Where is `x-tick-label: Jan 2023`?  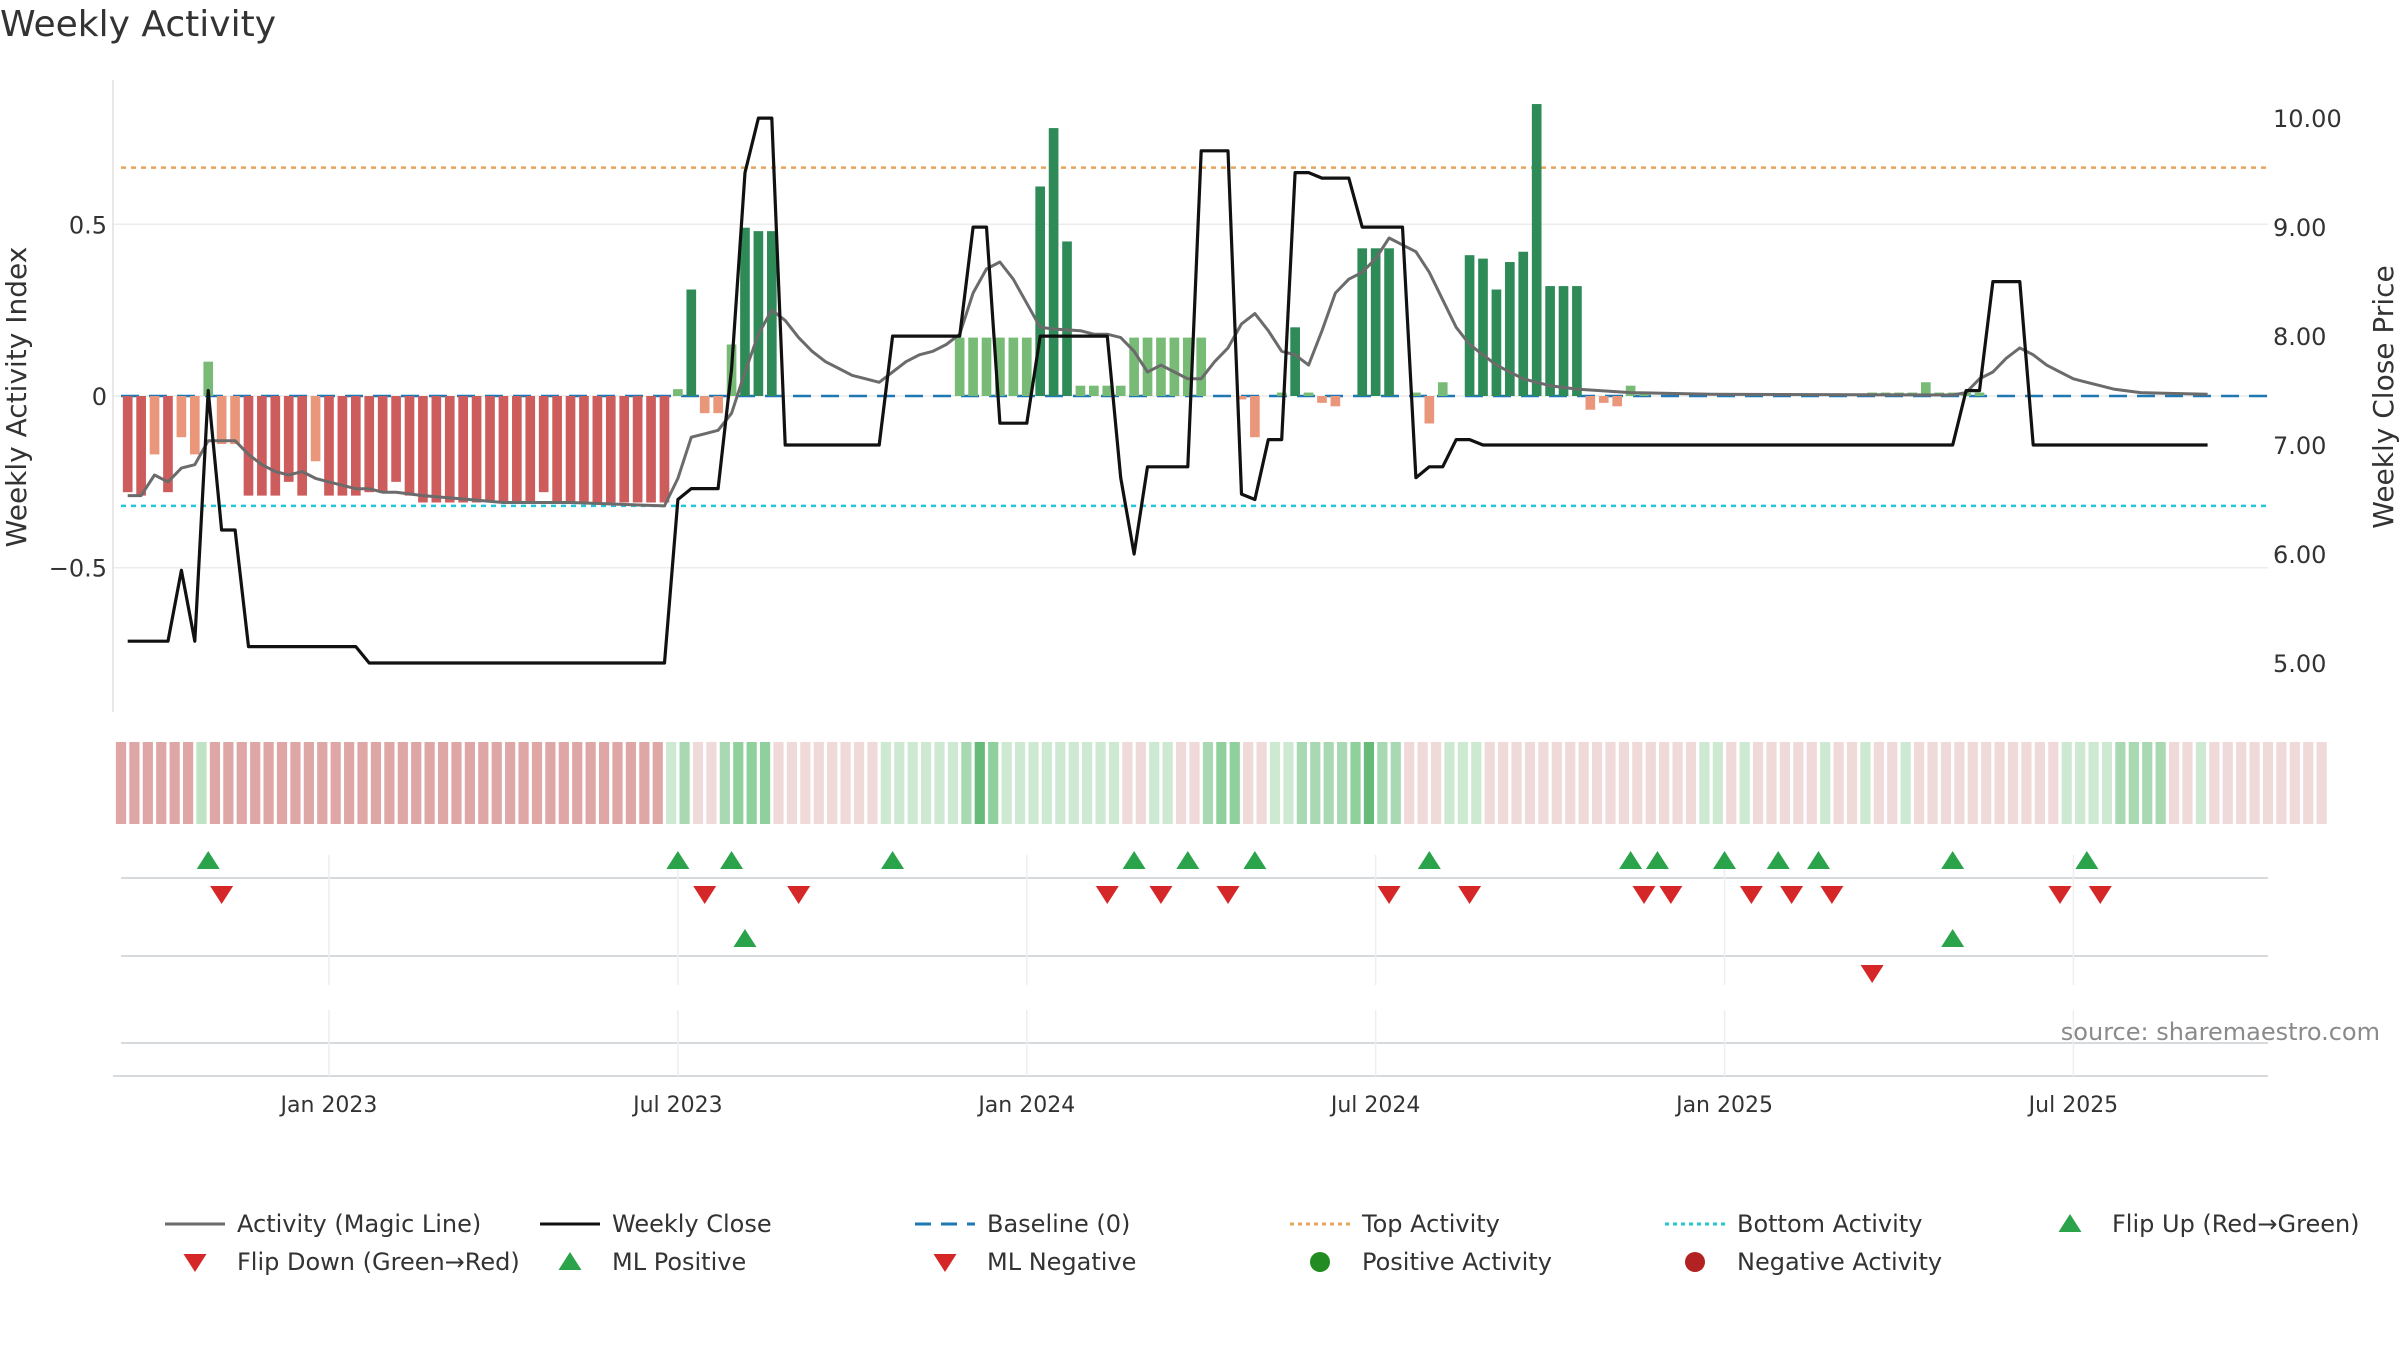
x-tick-label: Jan 2023 is located at coordinates (328, 1105).